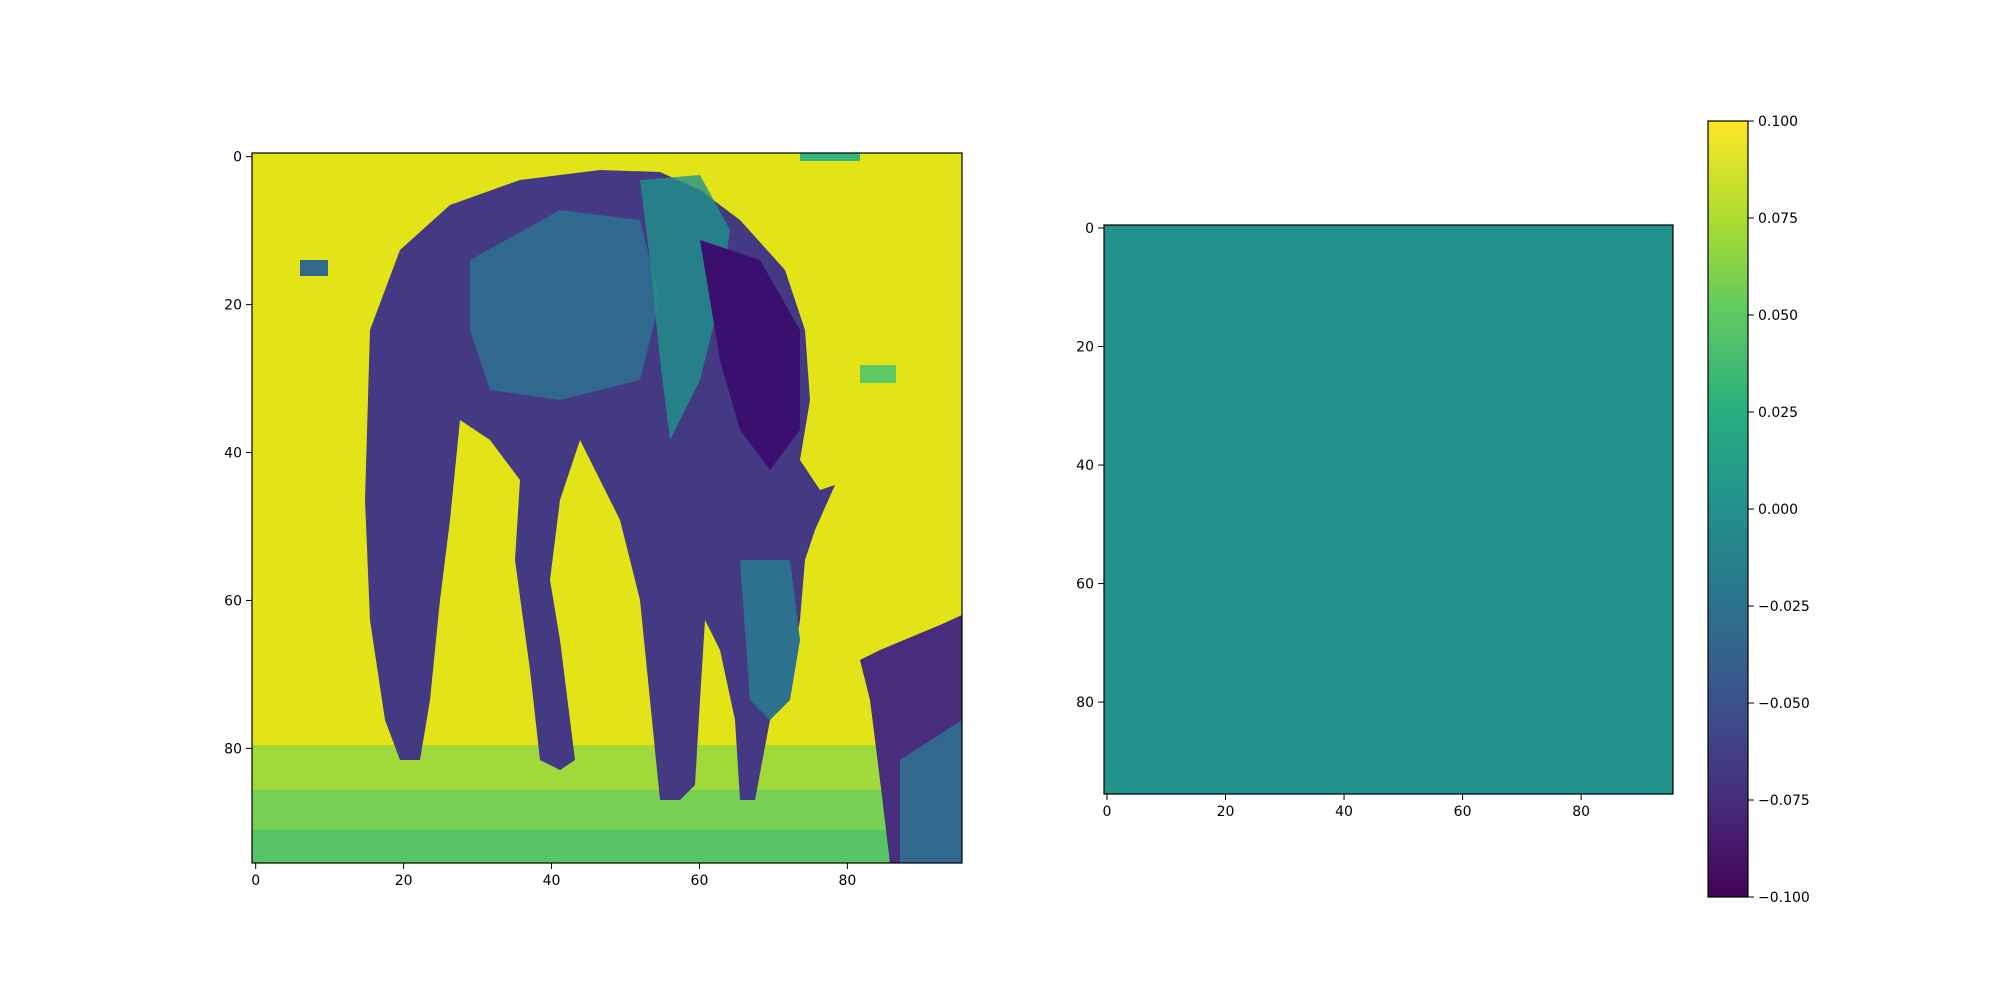 The height and width of the screenshot is (1000, 2000). Describe the element at coordinates (1226, 812) in the screenshot. I see `right-x-tick-label: 20` at that location.